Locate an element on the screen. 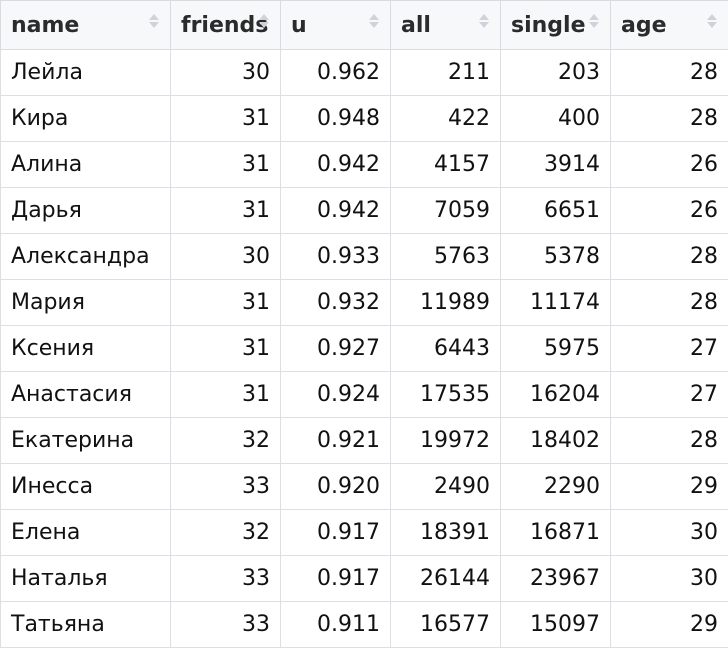  cell-friends: 30 is located at coordinates (225, 72).